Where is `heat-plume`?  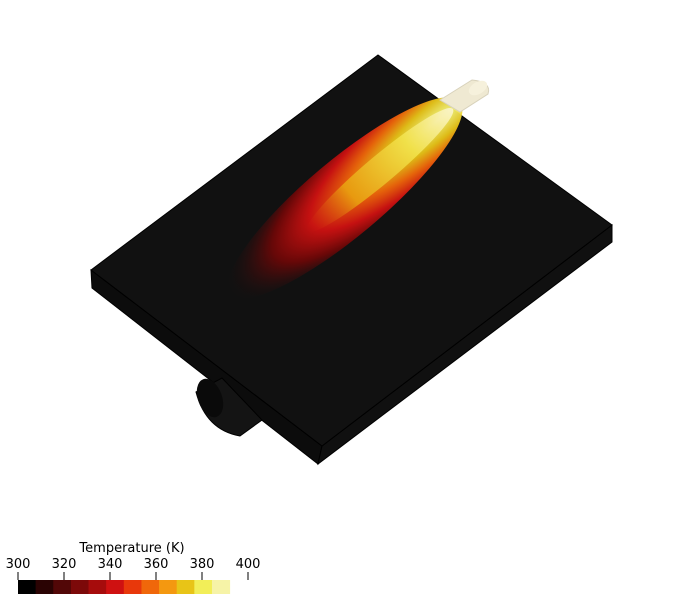
heat-plume is located at coordinates (345, 198).